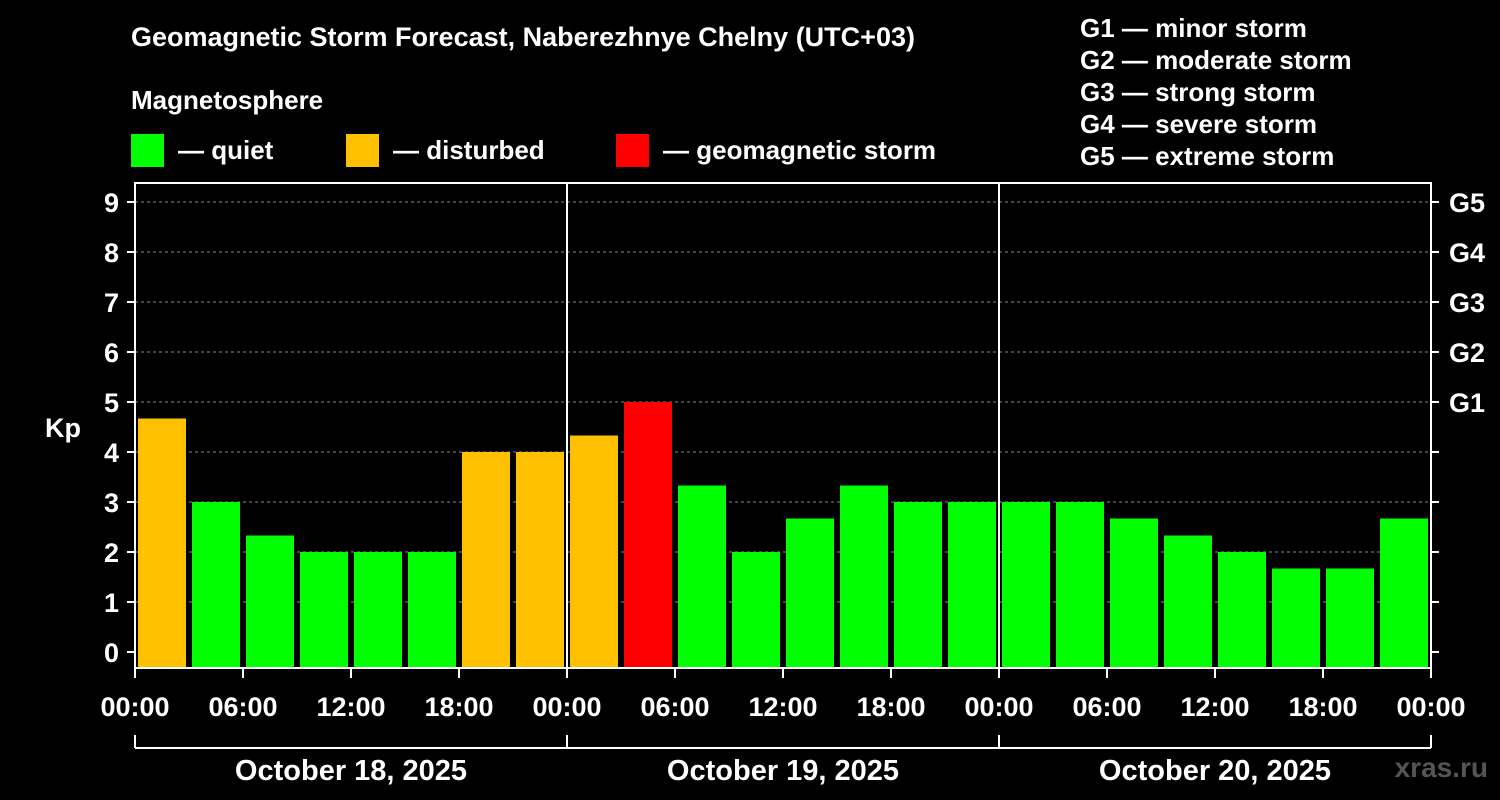  I want to click on xtick-label-11: 18:00, so click(1322, 707).